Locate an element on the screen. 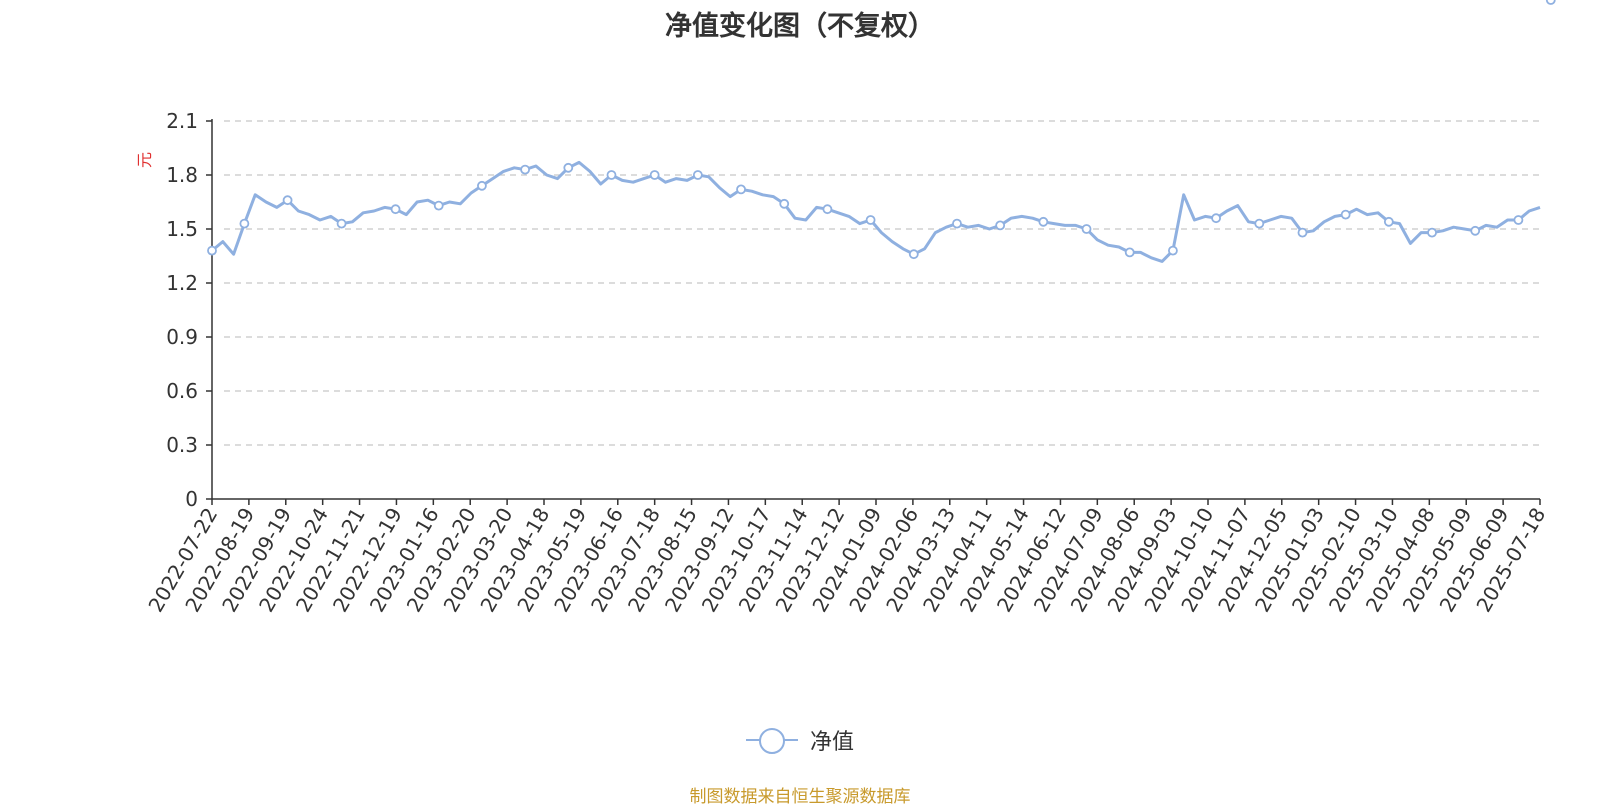  y-tick-labels: 0 0.3 0.6 0.9 1.2 1.5 1.8 2.1 is located at coordinates (182, 310).